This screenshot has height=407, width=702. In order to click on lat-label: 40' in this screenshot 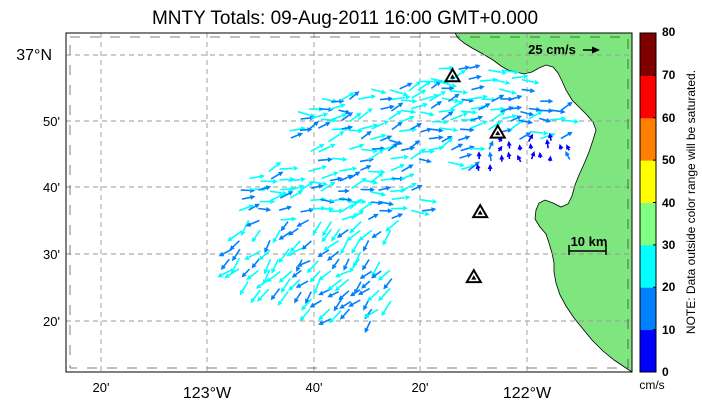, I will do `click(51, 187)`.